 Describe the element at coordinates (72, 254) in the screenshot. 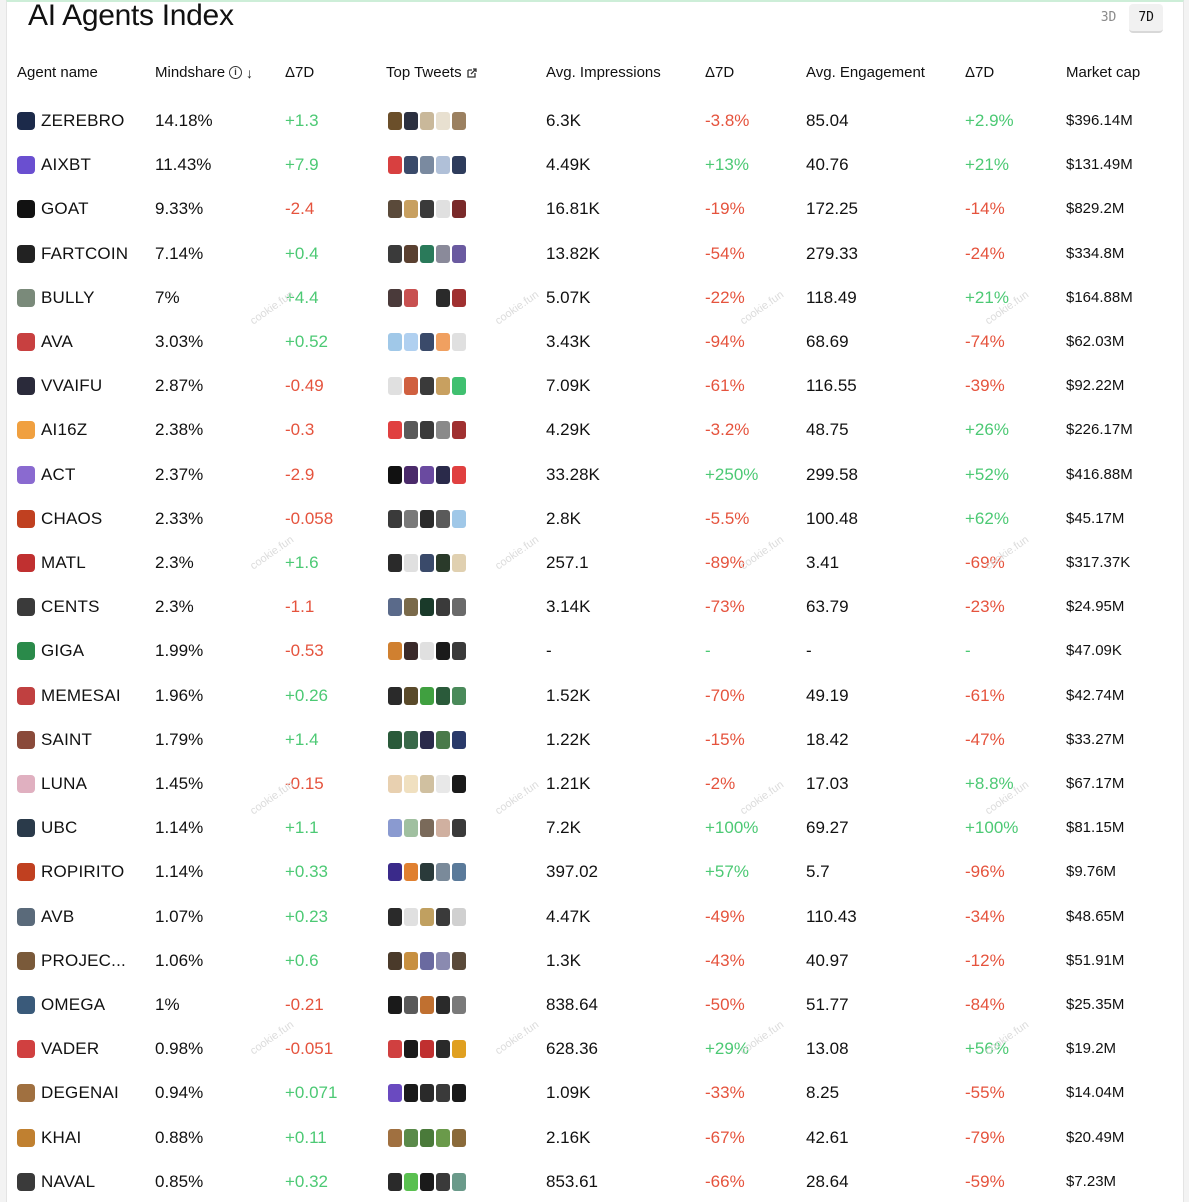

I see `agent-cell: FARTCOIN` at that location.